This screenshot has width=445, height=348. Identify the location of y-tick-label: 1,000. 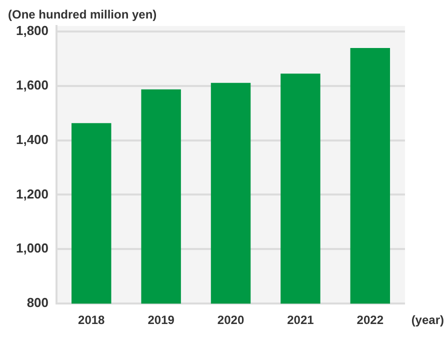
(32, 248).